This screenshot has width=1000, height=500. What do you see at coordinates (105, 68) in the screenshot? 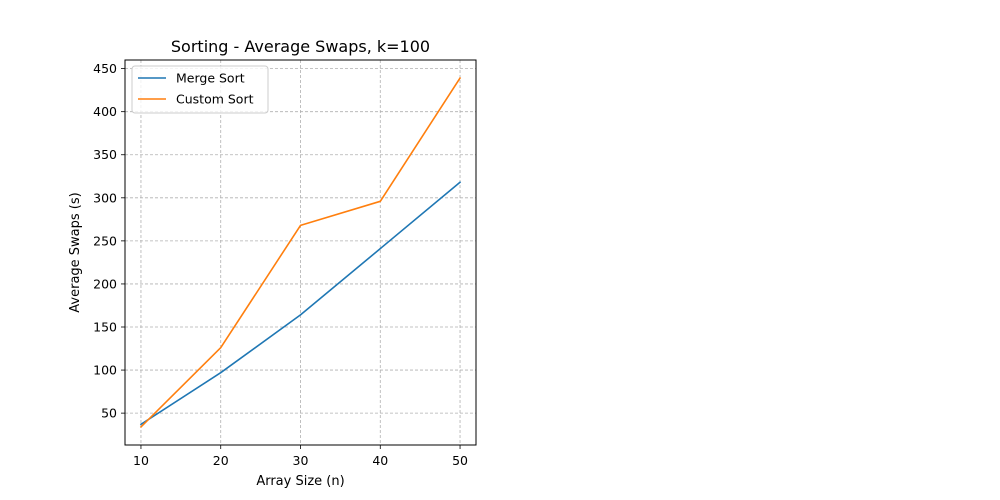
I see `y-tick-label: 450` at bounding box center [105, 68].